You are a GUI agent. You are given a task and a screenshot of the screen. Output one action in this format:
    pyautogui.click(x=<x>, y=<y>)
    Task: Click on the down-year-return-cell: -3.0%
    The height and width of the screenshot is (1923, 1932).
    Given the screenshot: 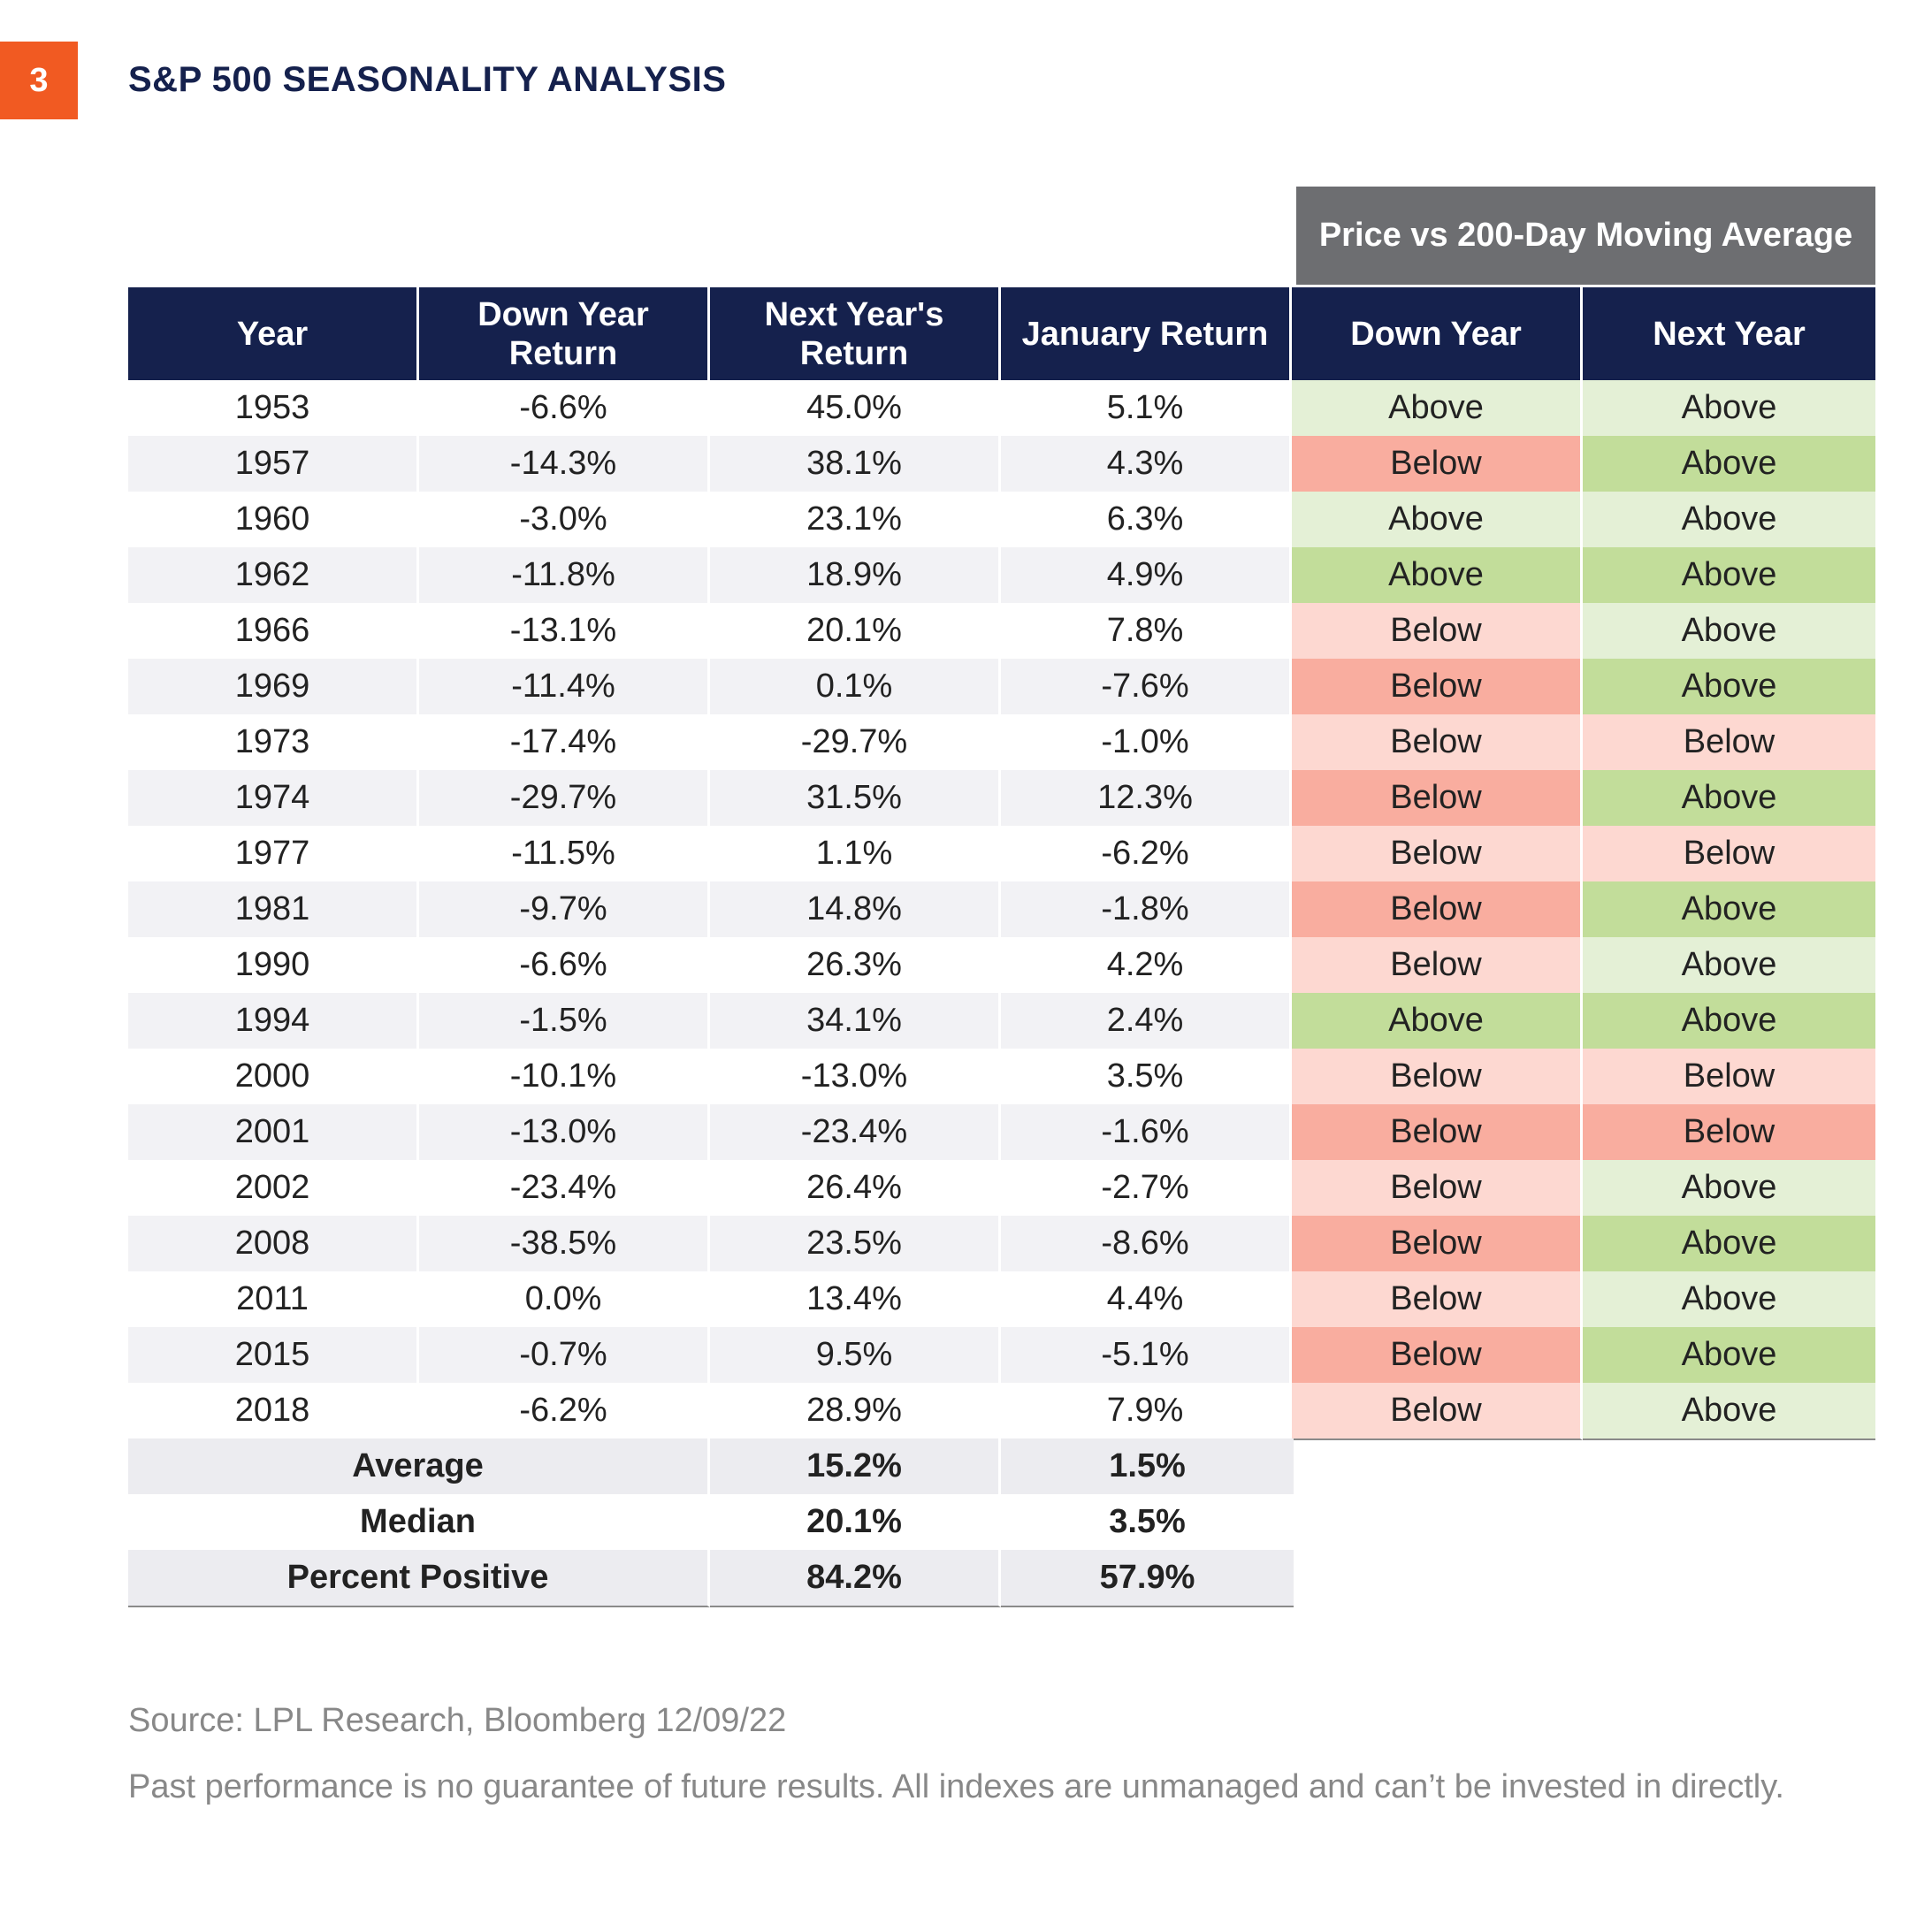 What is the action you would take?
    pyautogui.click(x=564, y=519)
    